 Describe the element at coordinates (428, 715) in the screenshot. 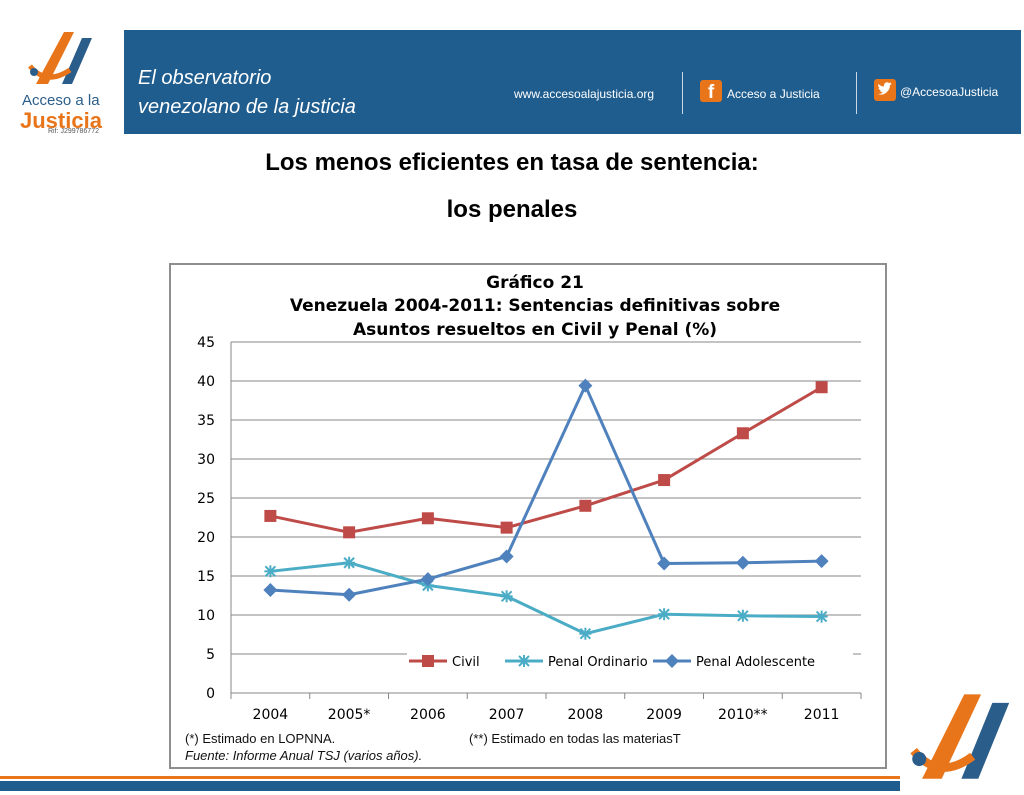

I see `x-tick-label: 2006` at that location.